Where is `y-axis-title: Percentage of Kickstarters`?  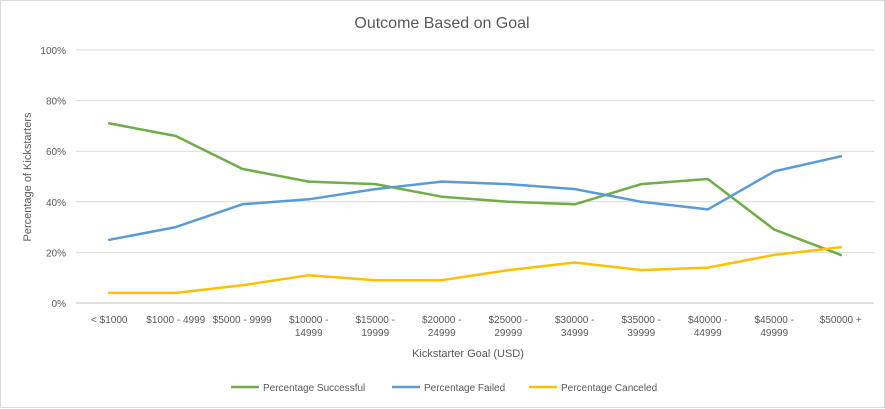 y-axis-title: Percentage of Kickstarters is located at coordinates (28, 177).